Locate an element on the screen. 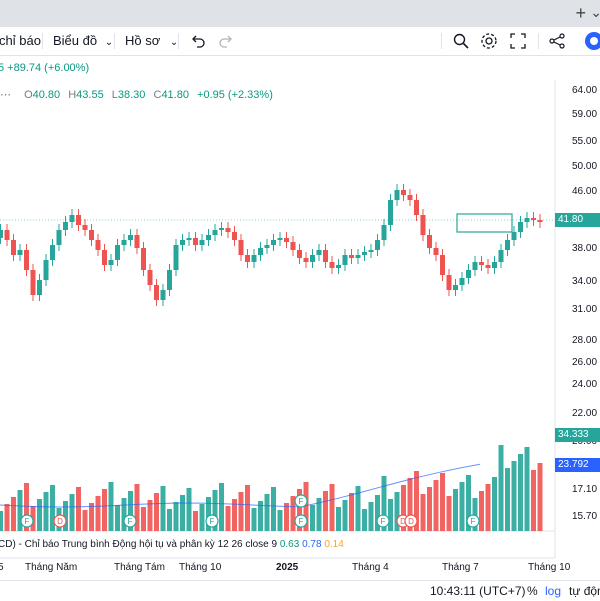 The width and height of the screenshot is (600, 601). logo-icon is located at coordinates (592, 41).